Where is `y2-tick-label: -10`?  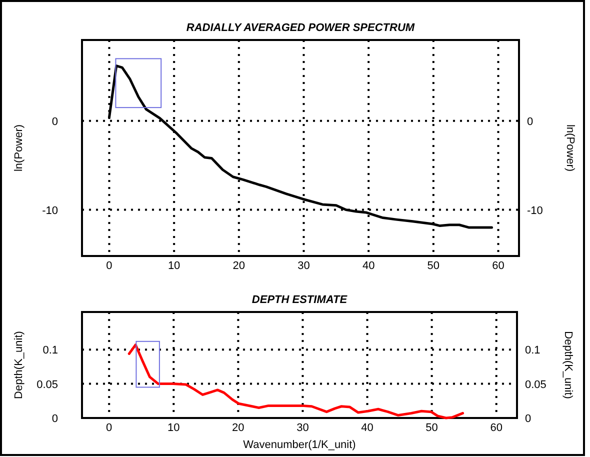
y2-tick-label: -10 is located at coordinates (535, 210).